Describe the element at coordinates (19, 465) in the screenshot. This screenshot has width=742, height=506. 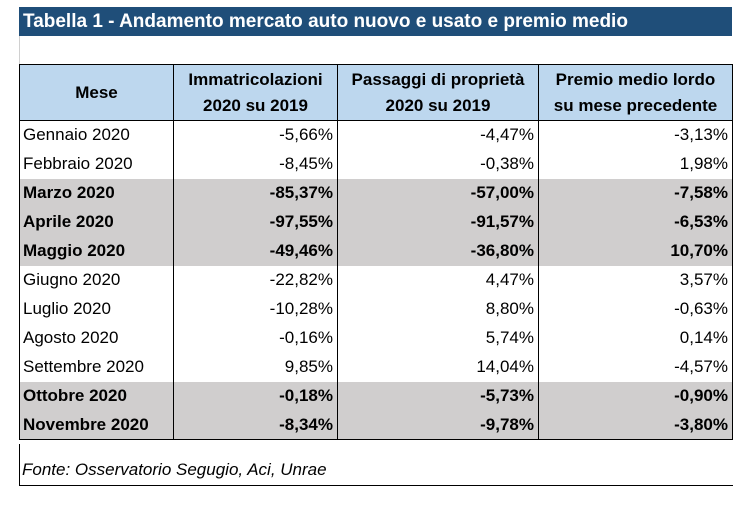
I see `source-left-border` at that location.